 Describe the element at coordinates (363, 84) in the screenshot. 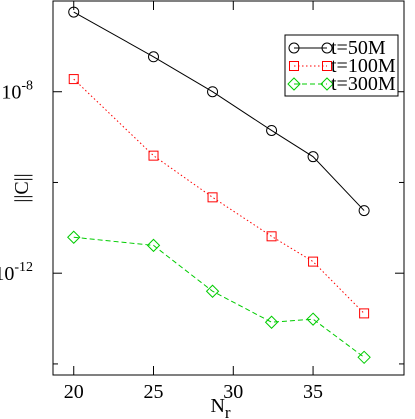

I see `legend-label: t=300M` at that location.